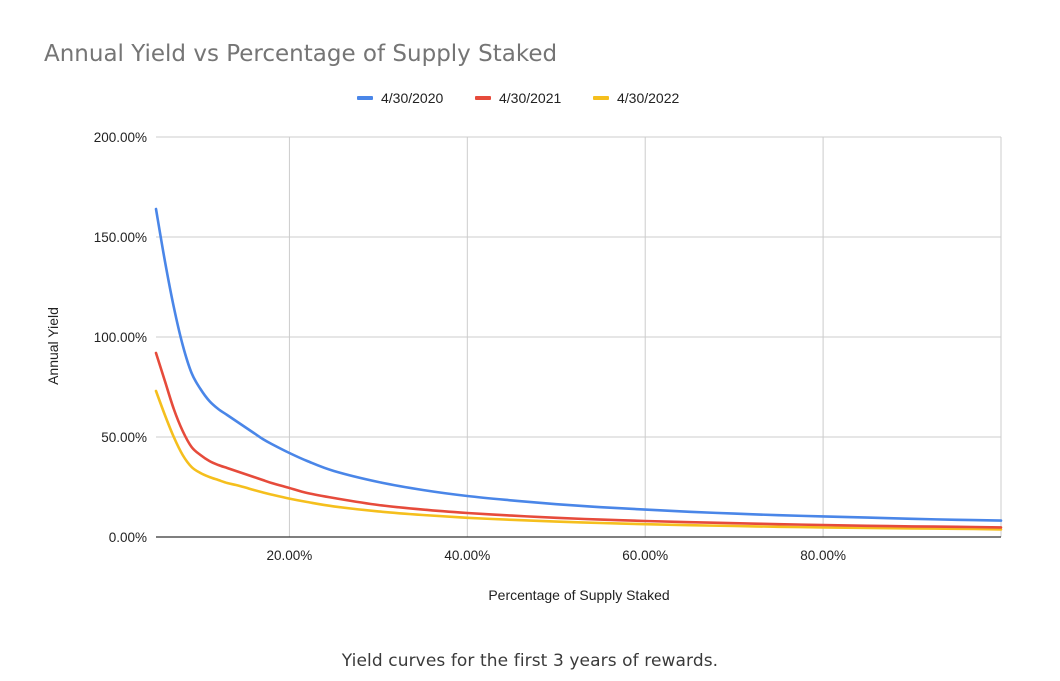  Describe the element at coordinates (556, 555) in the screenshot. I see `x-tick-labels: 20.00% 40.00% 60.00% 80.00%` at that location.